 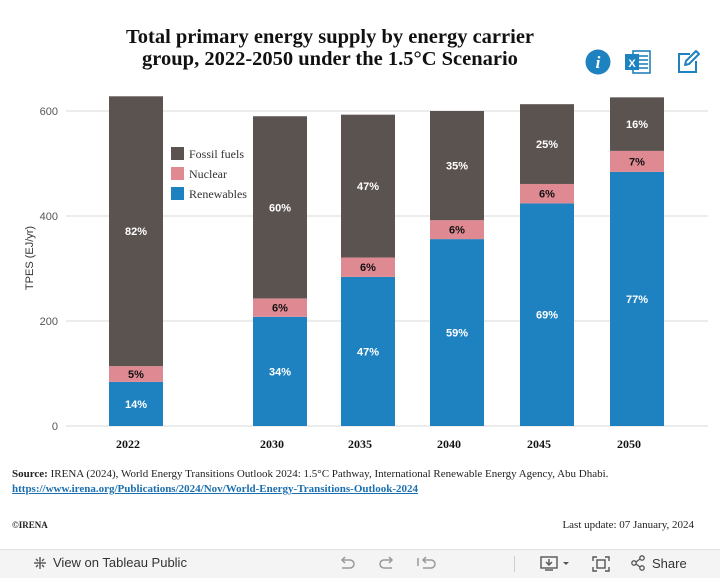 I want to click on fullscreen-icon, so click(x=601, y=564).